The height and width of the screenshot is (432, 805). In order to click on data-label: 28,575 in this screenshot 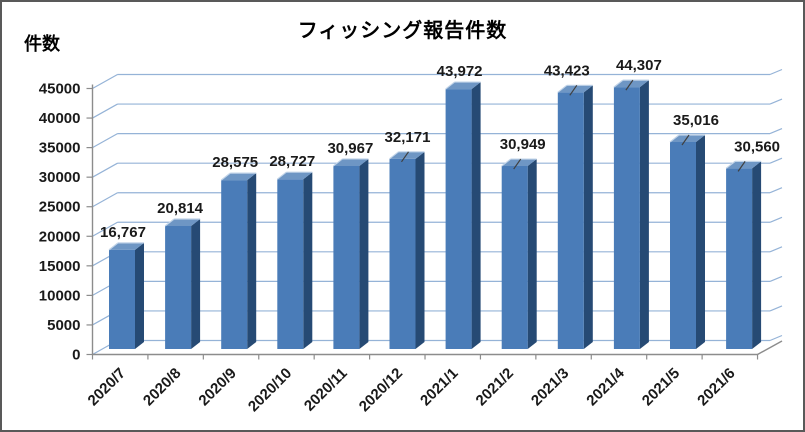, I will do `click(235, 162)`.